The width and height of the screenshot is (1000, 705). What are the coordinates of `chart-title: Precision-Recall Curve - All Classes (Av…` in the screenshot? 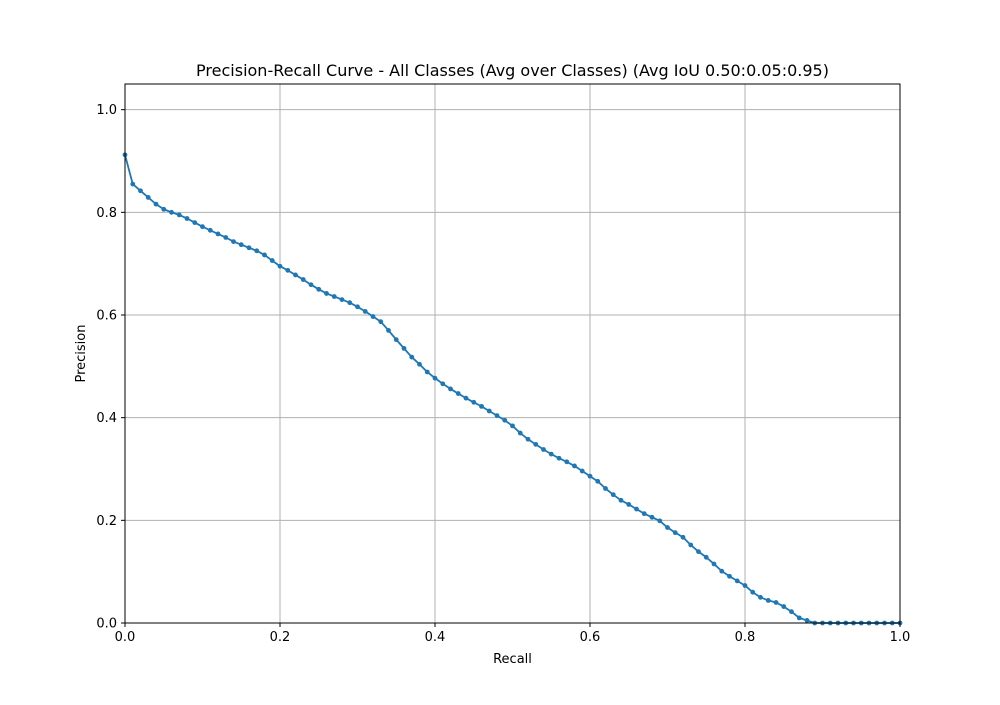 It's located at (512, 70).